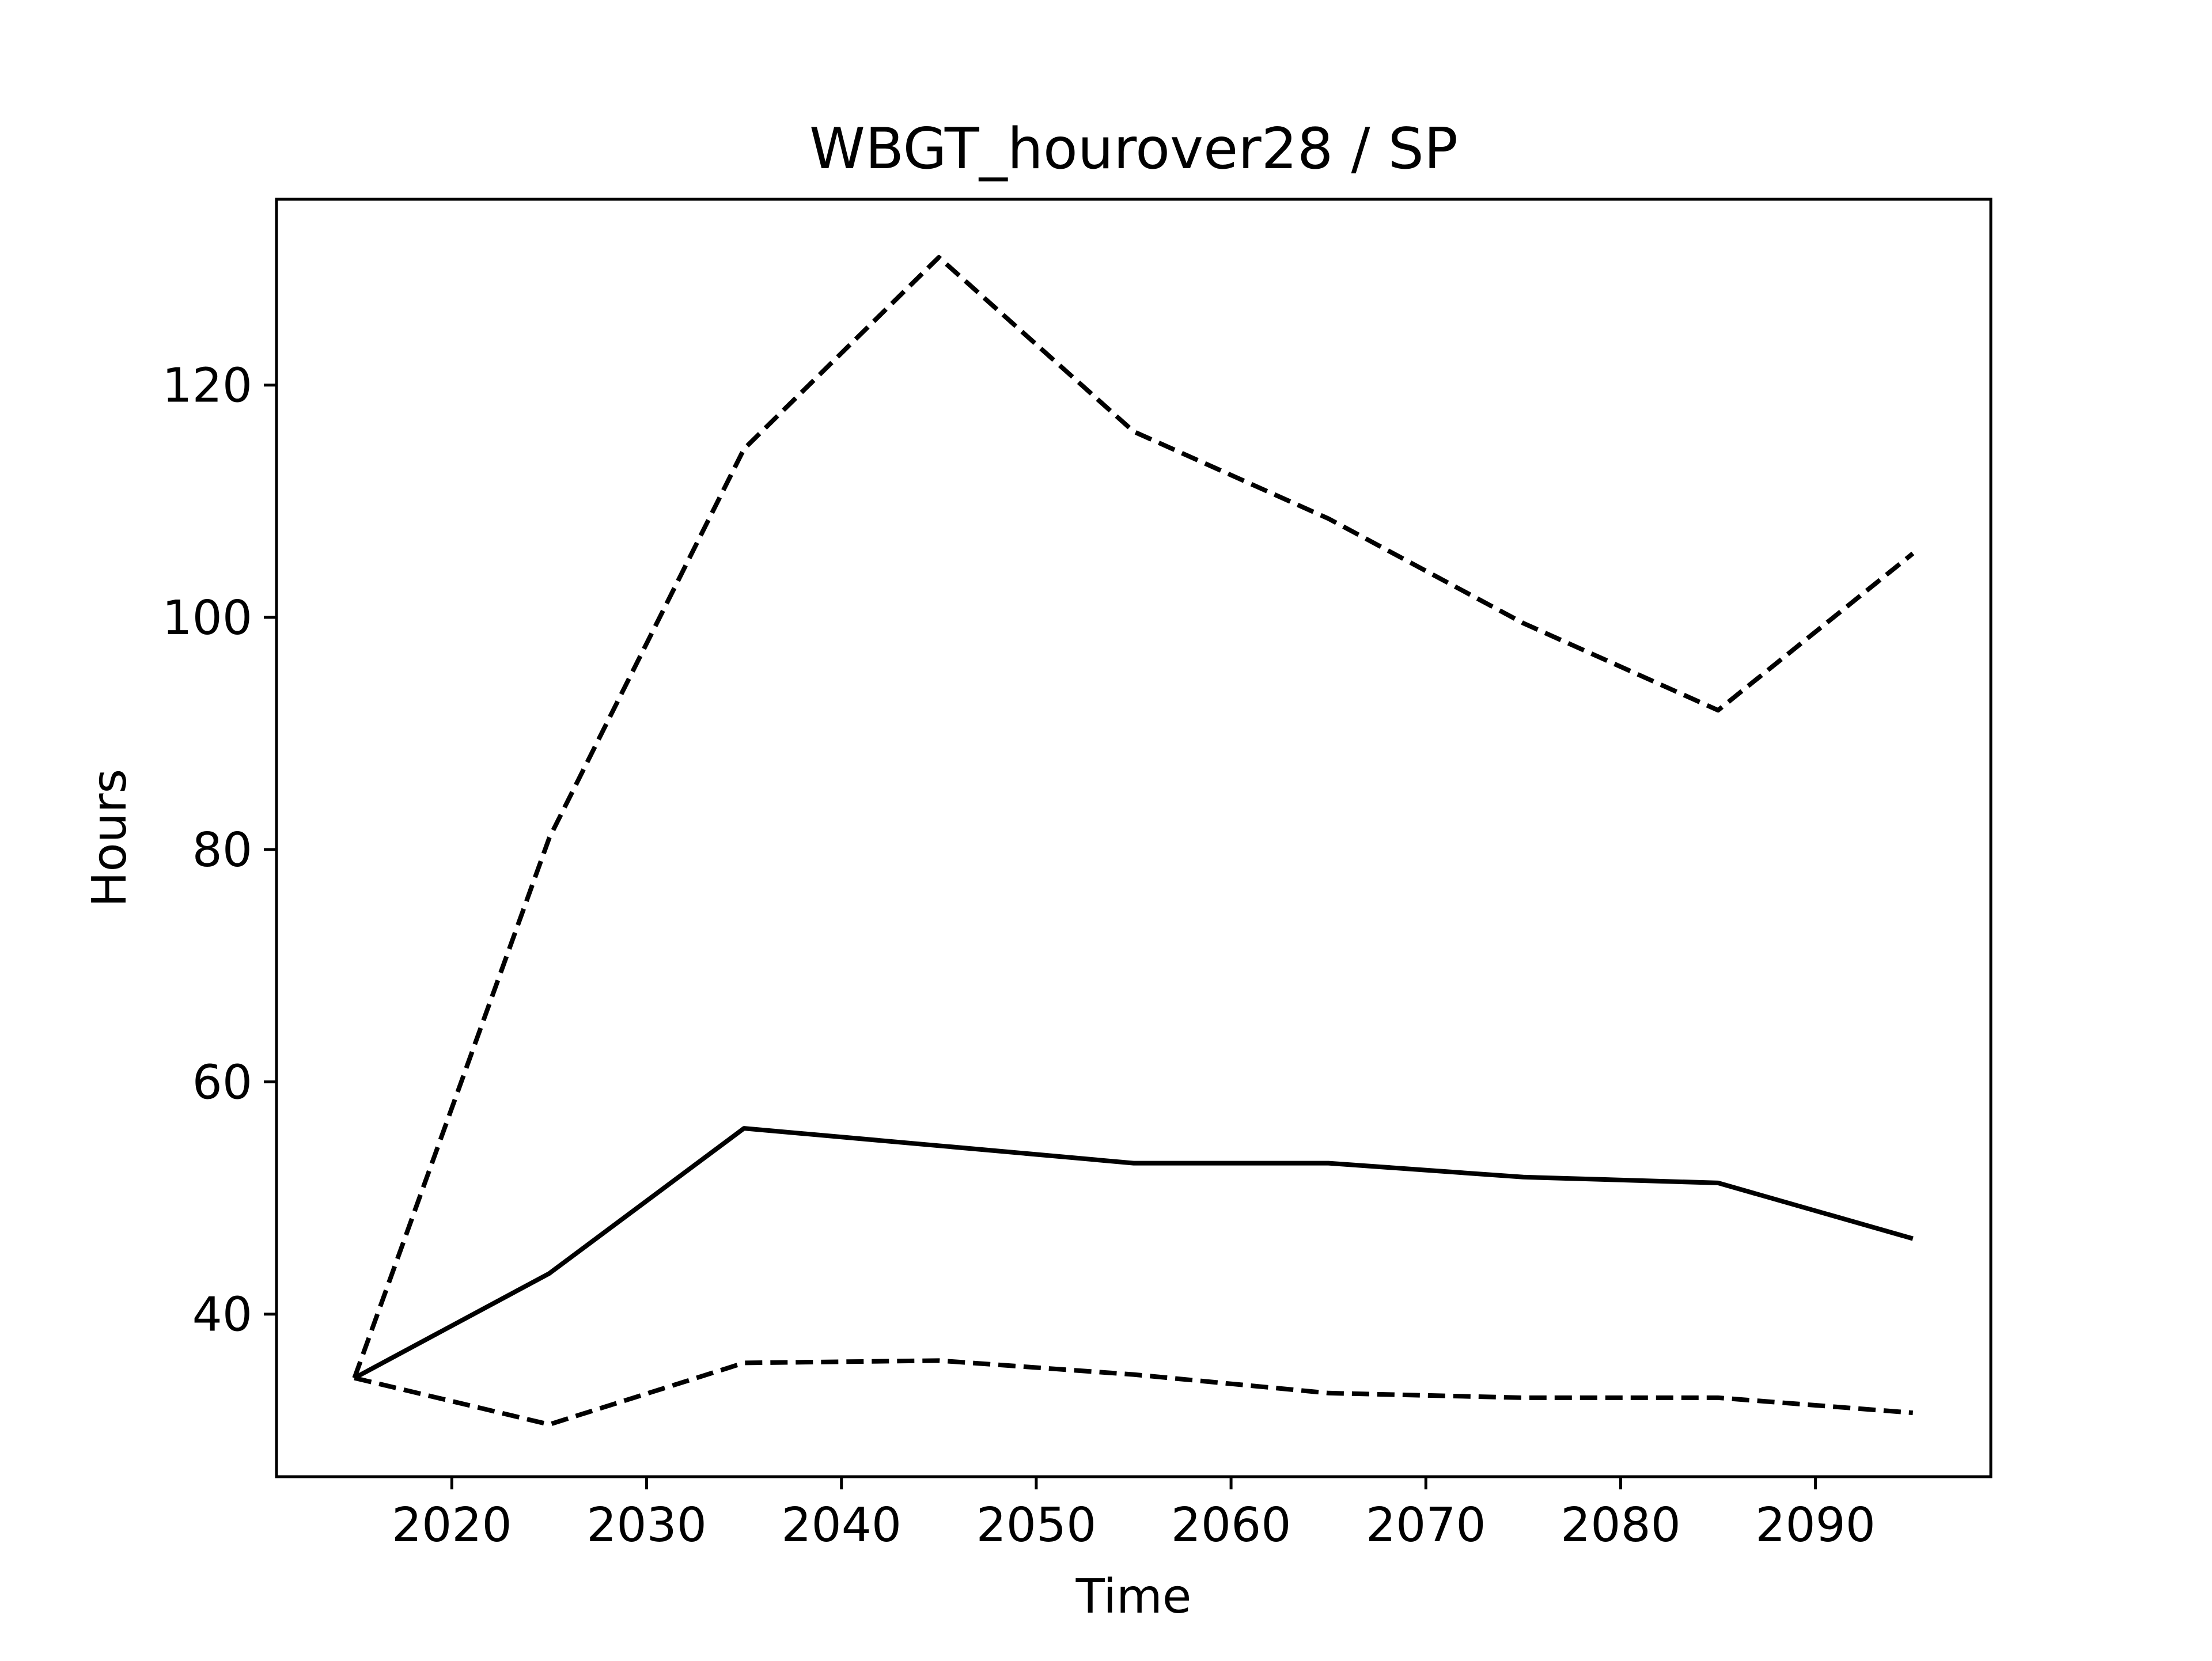 The width and height of the screenshot is (2212, 1661). Describe the element at coordinates (1133, 149) in the screenshot. I see `chart-title: WBGT_hourover28 / SP` at that location.